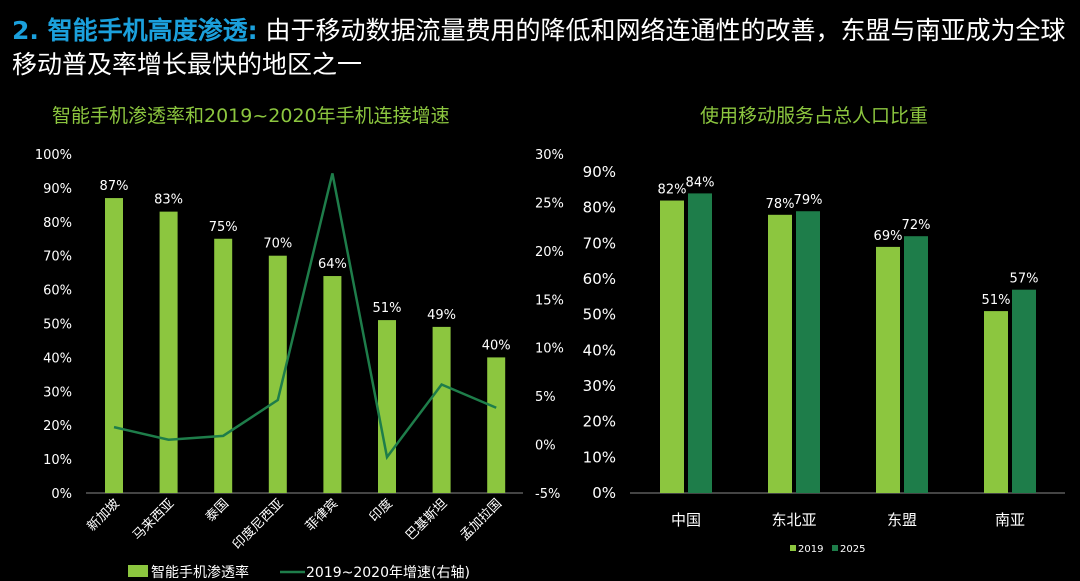 Image resolution: width=1080 pixels, height=581 pixels. I want to click on legend-label-line: 2019~2020年增速(右轴), so click(388, 573).